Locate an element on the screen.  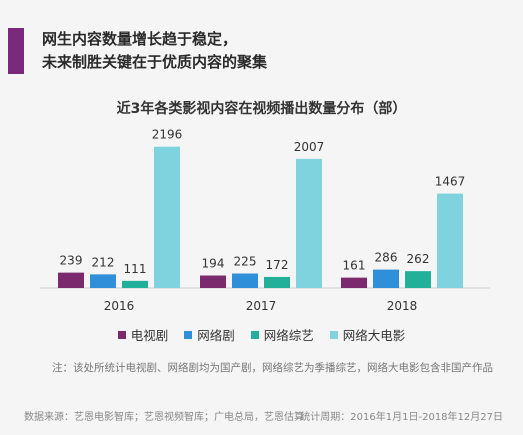
data-label-2017-网络综艺: 172 is located at coordinates (277, 265).